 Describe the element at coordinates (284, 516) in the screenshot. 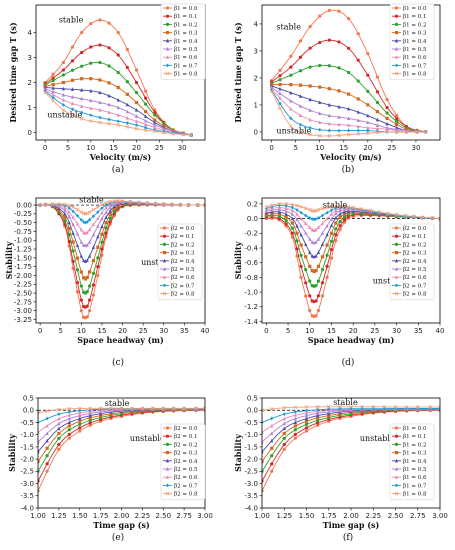

I see `x-tick-label: 1.25` at that location.